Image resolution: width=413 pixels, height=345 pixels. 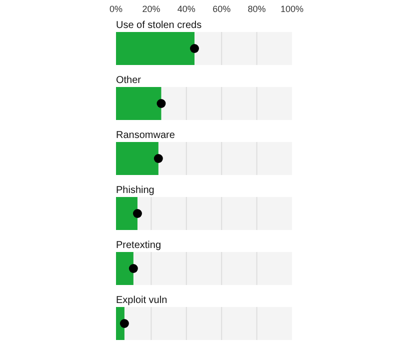 I want to click on y-tick-label: Phishing, so click(x=135, y=190).